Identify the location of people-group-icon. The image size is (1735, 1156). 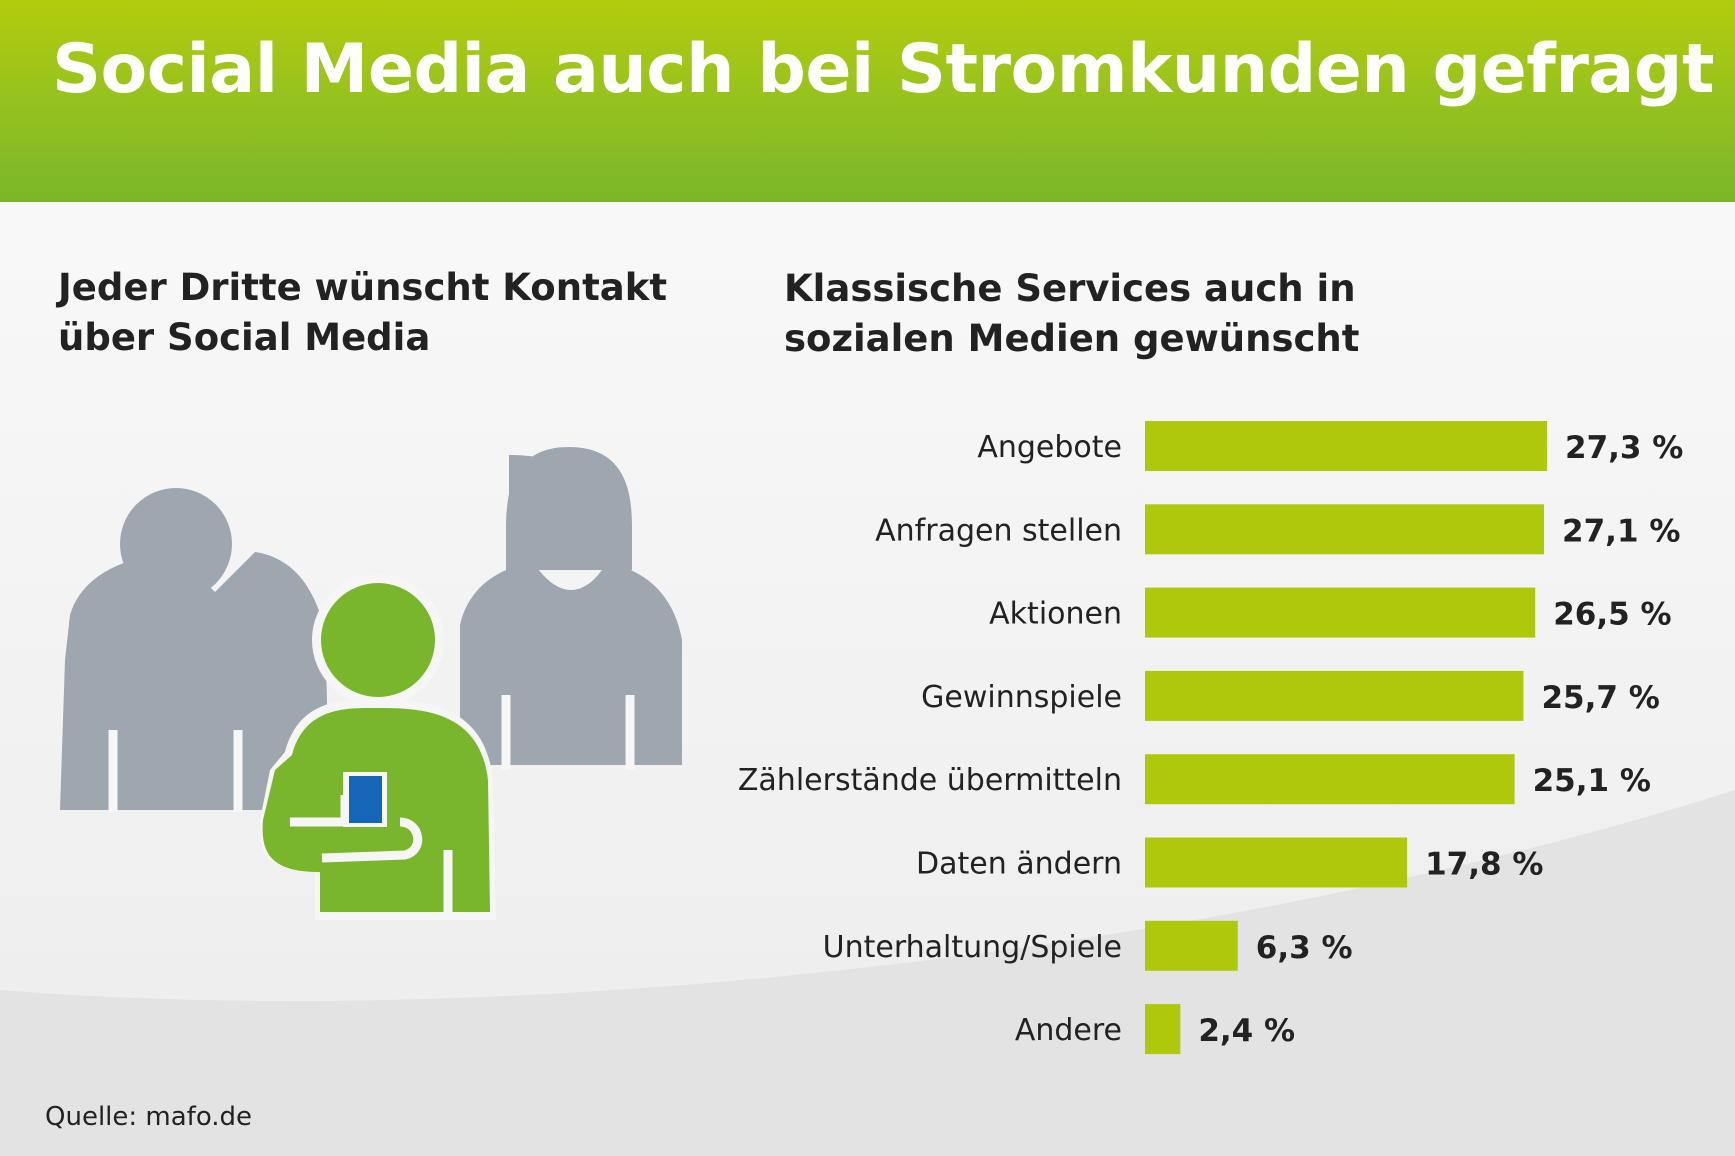
(371, 683).